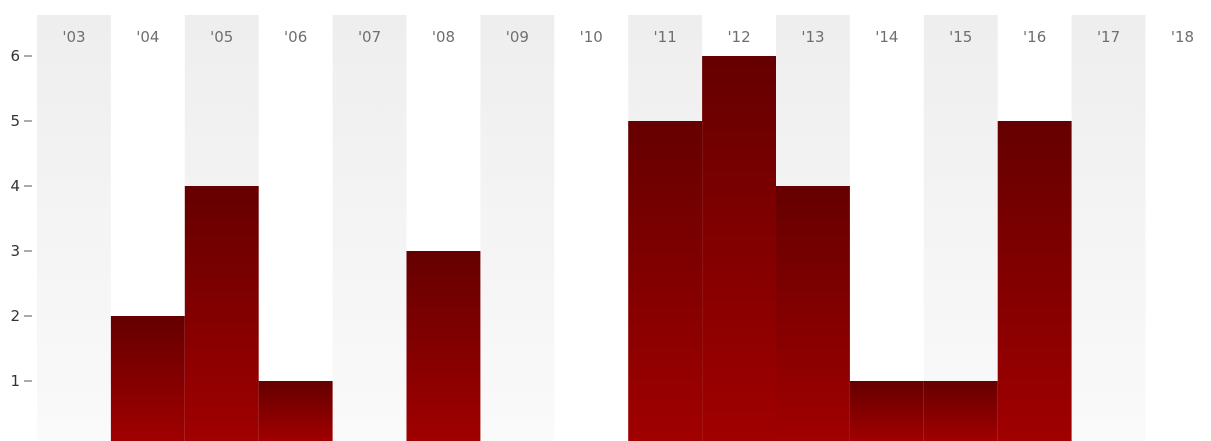 Image resolution: width=1211 pixels, height=441 pixels. I want to click on x-tick-label: '13, so click(812, 37).